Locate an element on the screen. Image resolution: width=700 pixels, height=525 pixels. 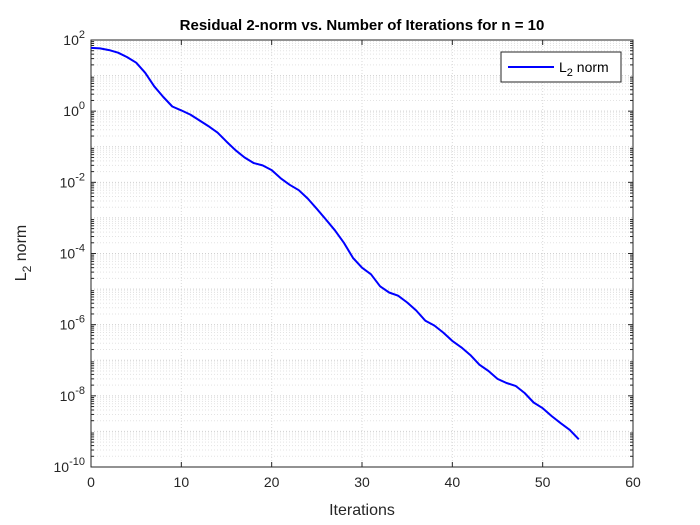
y-axis-label: L2 norm is located at coordinates (23, 253).